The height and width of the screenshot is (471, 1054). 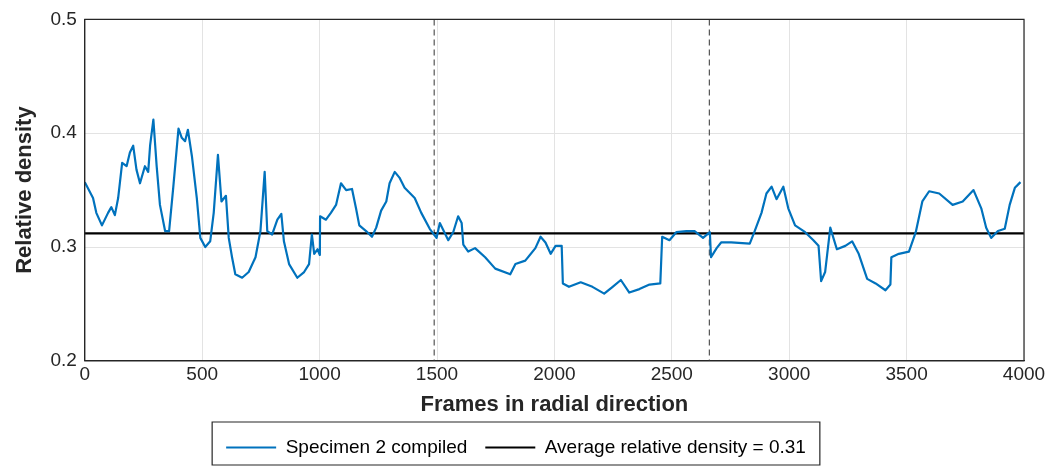 I want to click on x-axis-title: Frames in radial direction, so click(x=554, y=403).